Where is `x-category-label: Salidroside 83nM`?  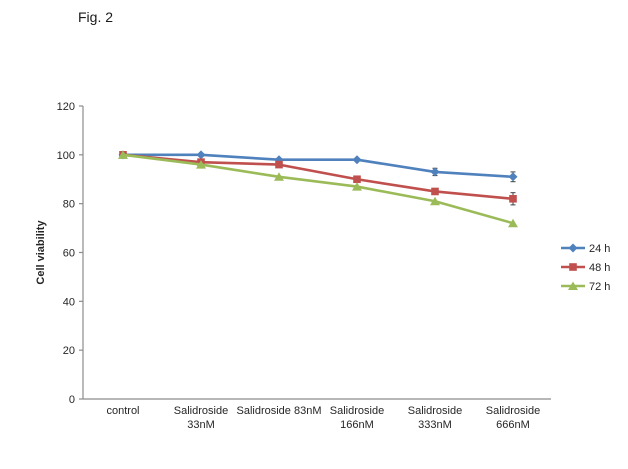 x-category-label: Salidroside 83nM is located at coordinates (279, 411).